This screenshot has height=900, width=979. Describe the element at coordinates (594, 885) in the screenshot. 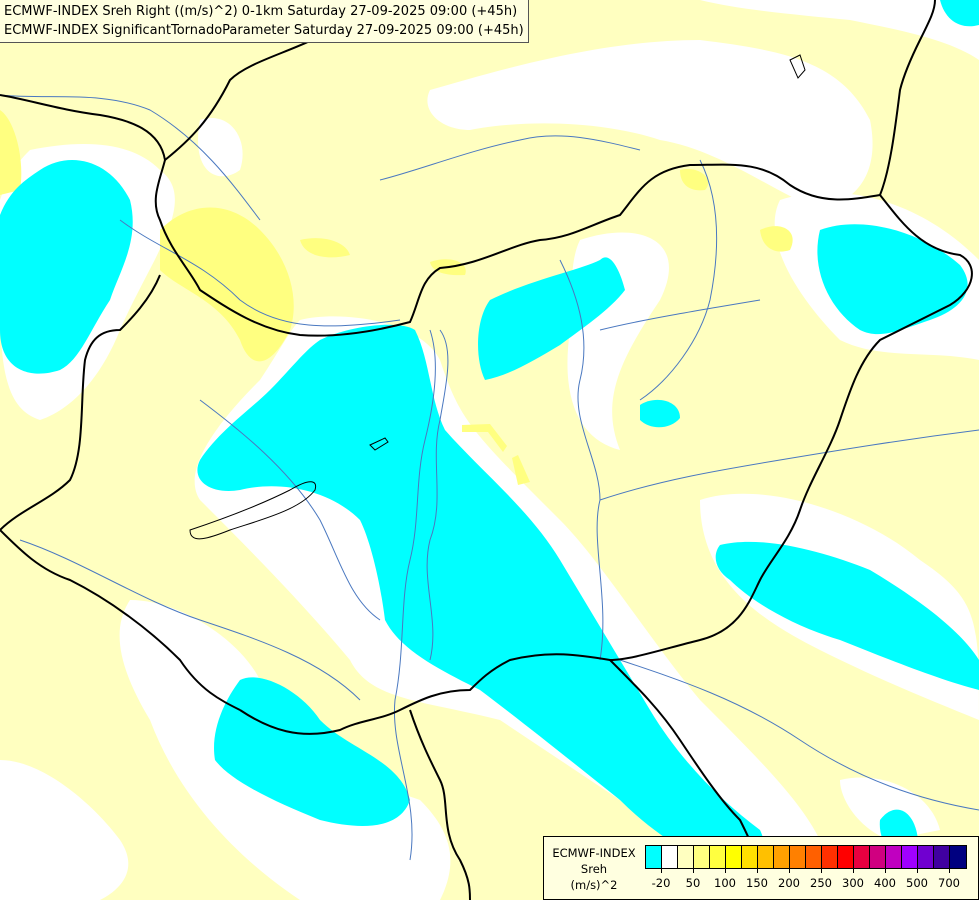

I see `legend-unit: (m/s)^2` at that location.